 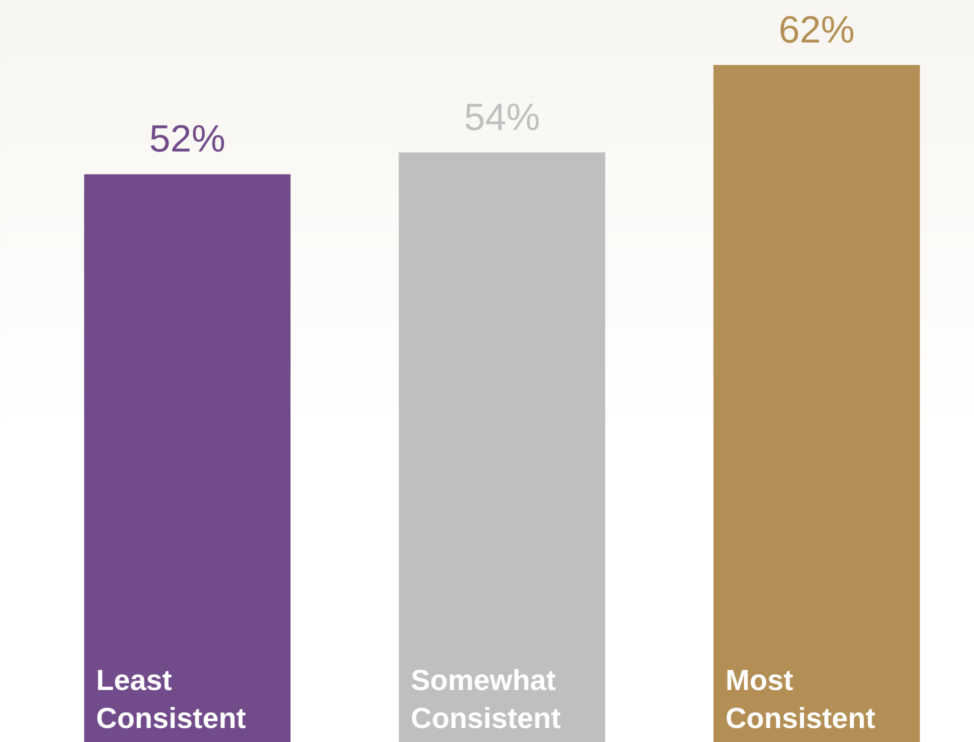 I want to click on data-label: 54%, so click(x=502, y=117).